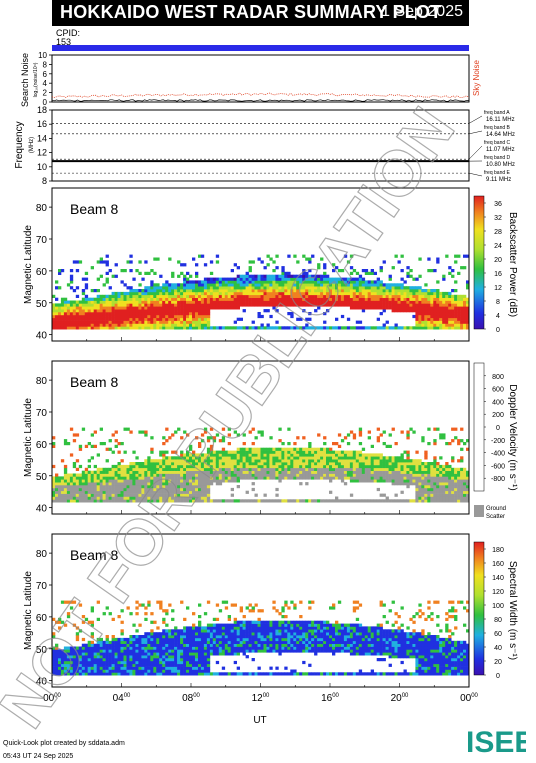 The width and height of the screenshot is (536, 763). What do you see at coordinates (260, 145) in the screenshot?
I see `frequency-panel-frame` at bounding box center [260, 145].